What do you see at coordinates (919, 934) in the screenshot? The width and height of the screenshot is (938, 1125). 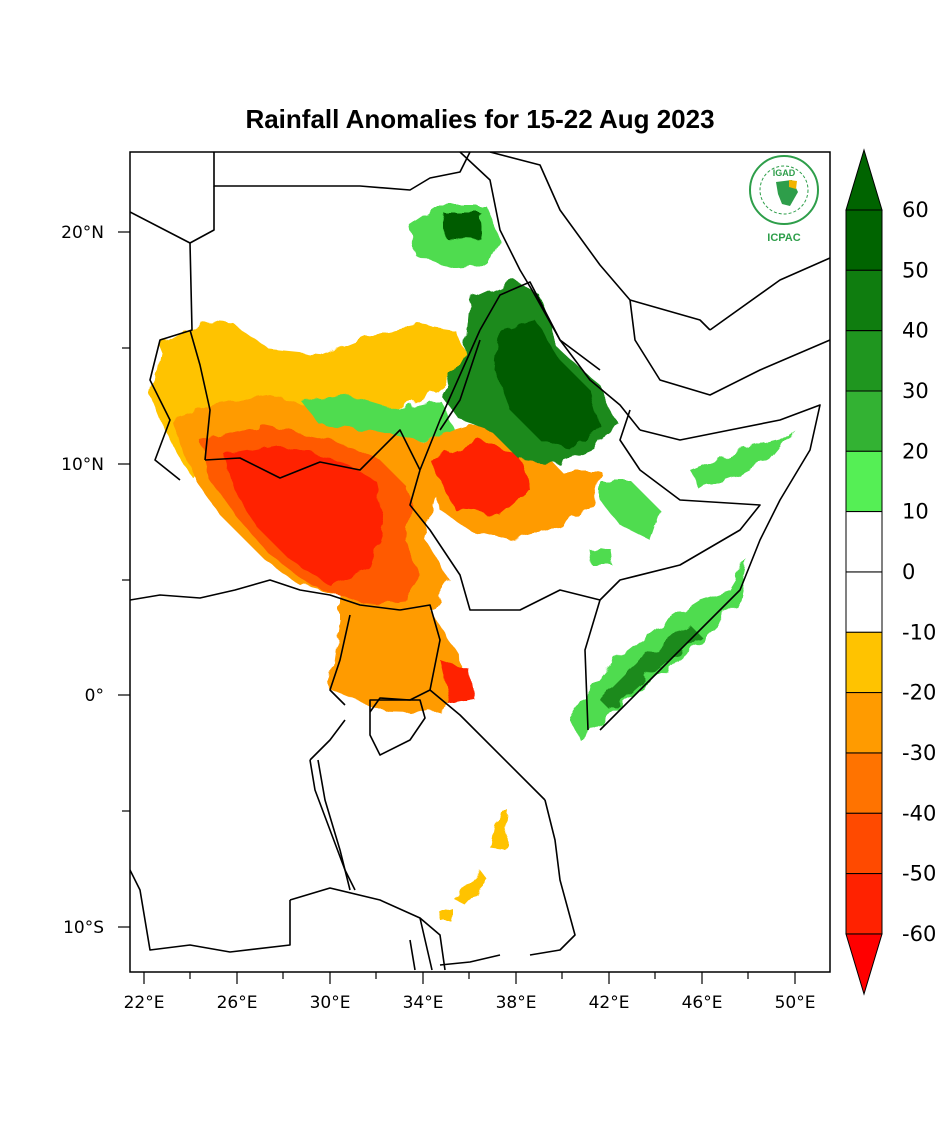 I see `colorbar-label: -60` at bounding box center [919, 934].